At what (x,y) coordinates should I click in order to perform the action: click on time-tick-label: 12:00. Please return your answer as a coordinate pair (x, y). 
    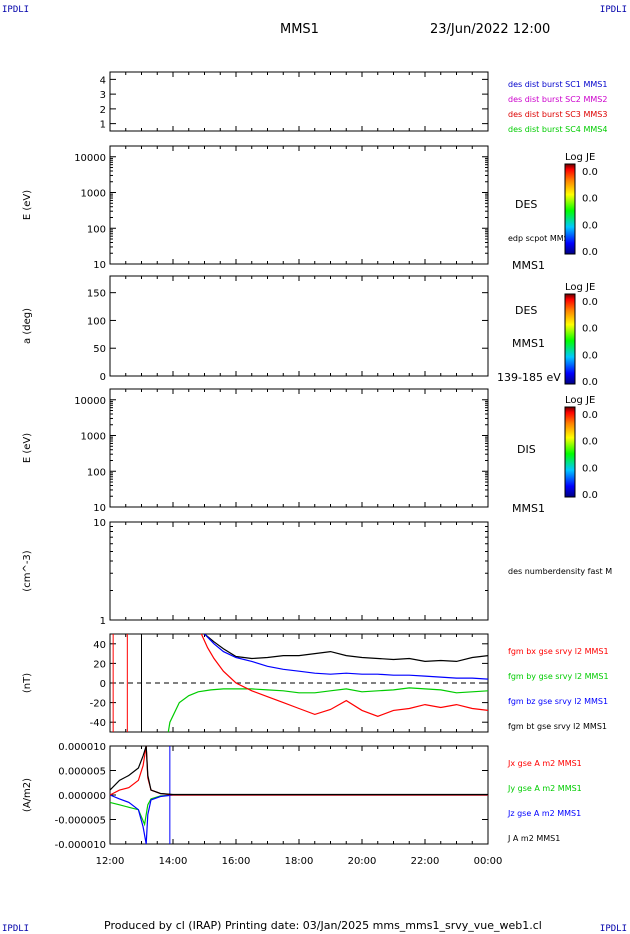
    Looking at the image, I should click on (110, 861).